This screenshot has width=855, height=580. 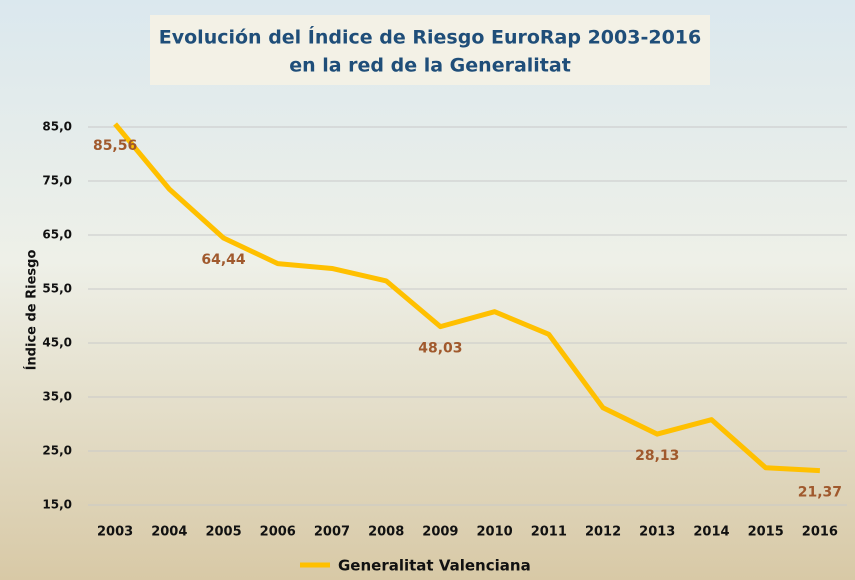 What do you see at coordinates (115, 532) in the screenshot?
I see `x-tick-label: 2003` at bounding box center [115, 532].